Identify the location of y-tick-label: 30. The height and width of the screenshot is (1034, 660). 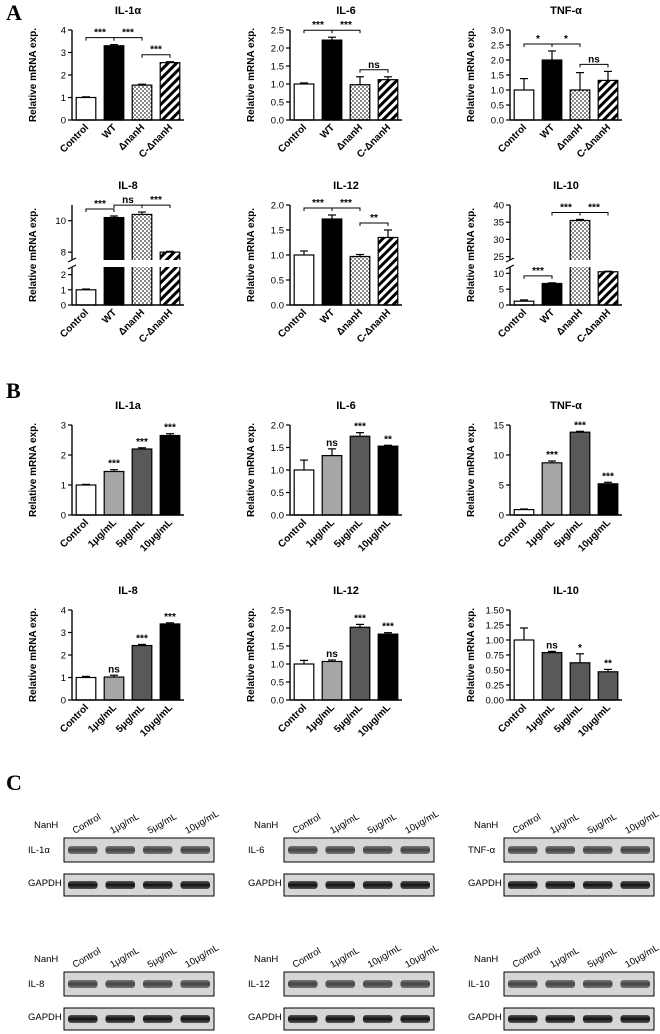
(498, 240).